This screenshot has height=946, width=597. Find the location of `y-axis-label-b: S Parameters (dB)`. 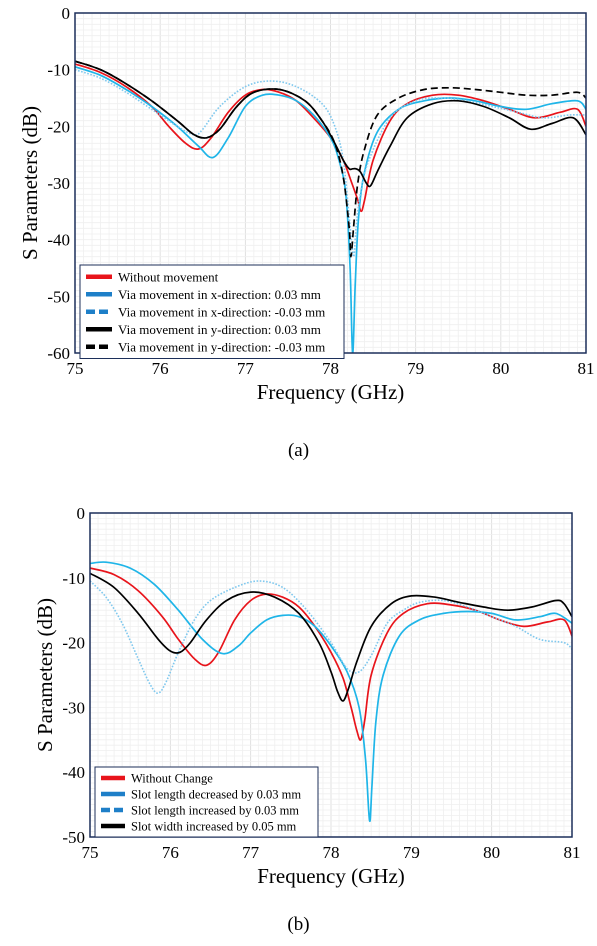

y-axis-label-b: S Parameters (dB) is located at coordinates (45, 675).